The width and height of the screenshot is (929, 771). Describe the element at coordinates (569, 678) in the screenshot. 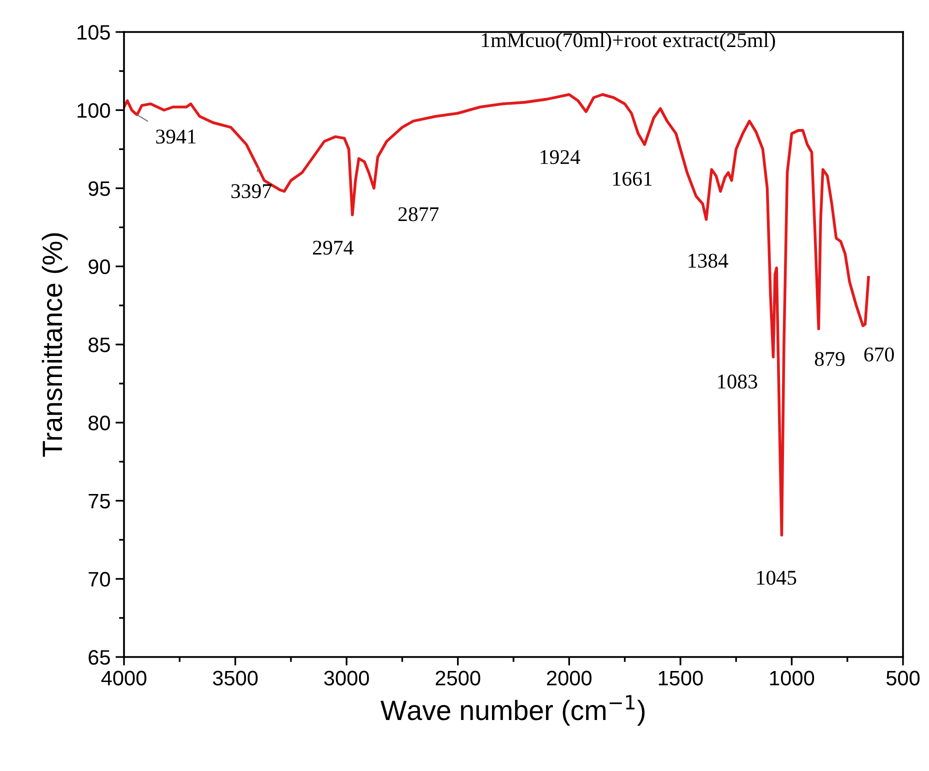

I see `x-tick-label: 2000` at that location.